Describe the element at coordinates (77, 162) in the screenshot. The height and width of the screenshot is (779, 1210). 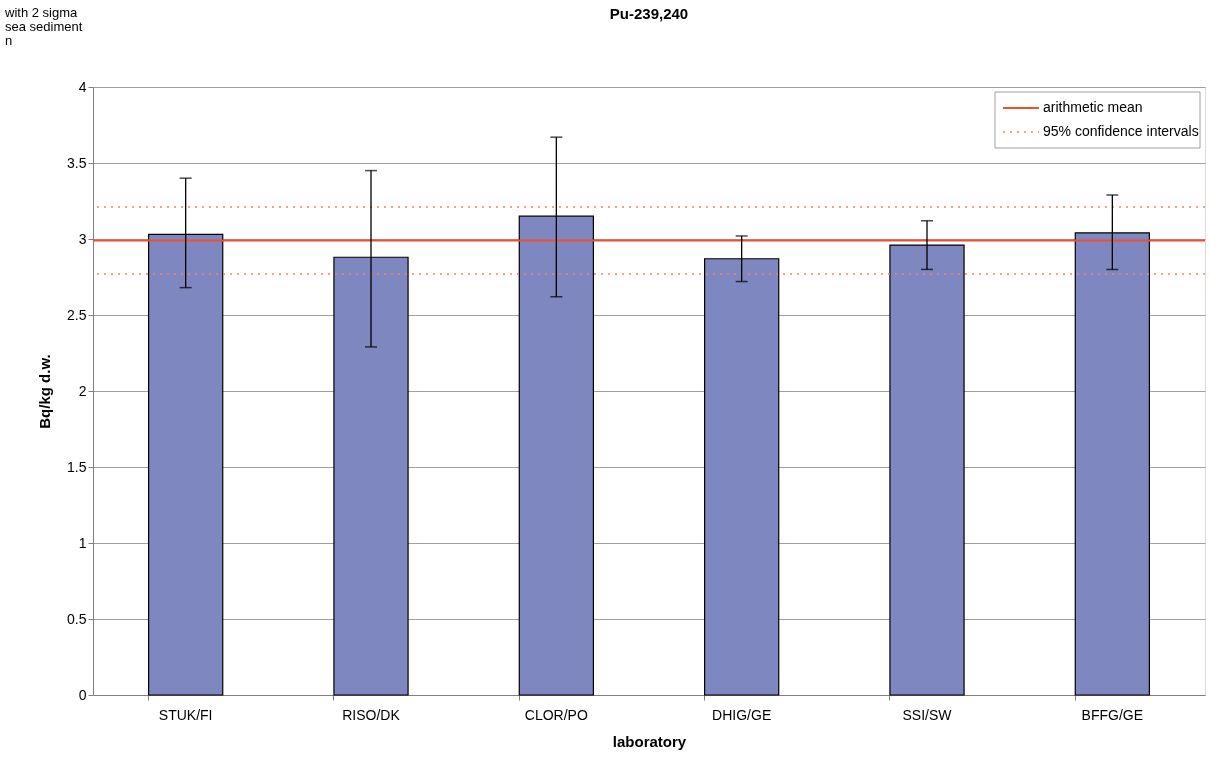
I see `y-tick-label: 3.5` at that location.